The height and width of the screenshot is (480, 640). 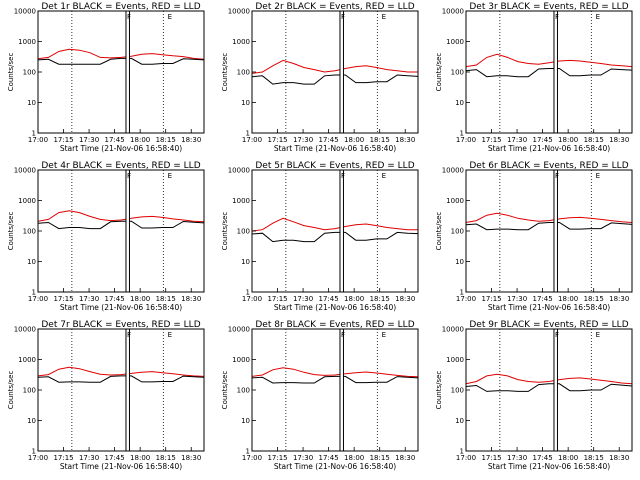 What do you see at coordinates (549, 73) in the screenshot?
I see `panel3-series-events-black` at bounding box center [549, 73].